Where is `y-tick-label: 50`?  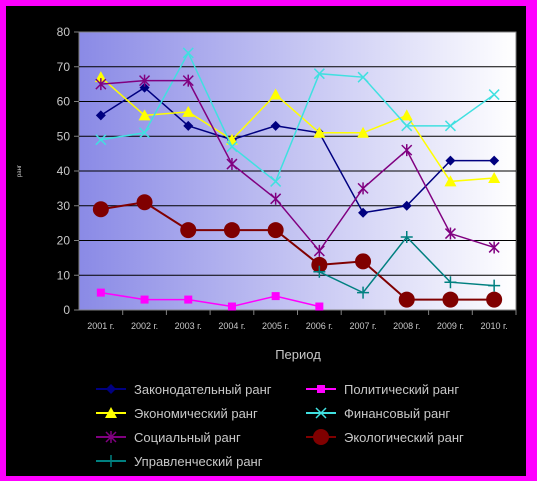
y-tick-label: 50 is located at coordinates (64, 136).